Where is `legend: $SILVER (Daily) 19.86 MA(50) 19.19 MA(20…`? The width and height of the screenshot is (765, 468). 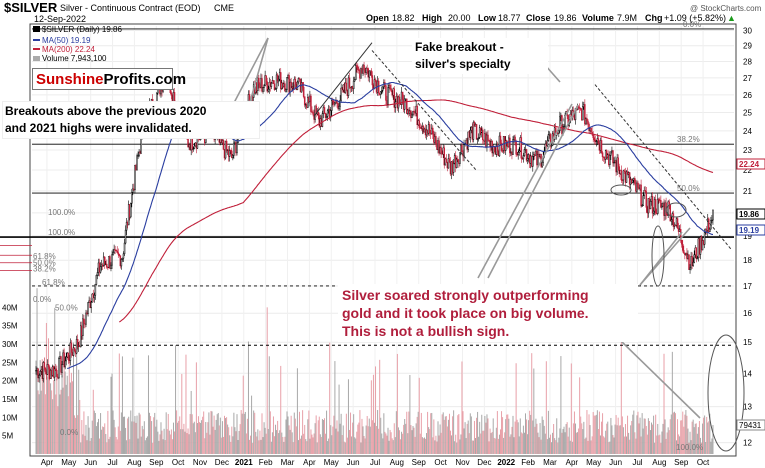
legend: $SILVER (Daily) 19.86 MA(50) 19.19 MA(20… is located at coordinates (77, 44).